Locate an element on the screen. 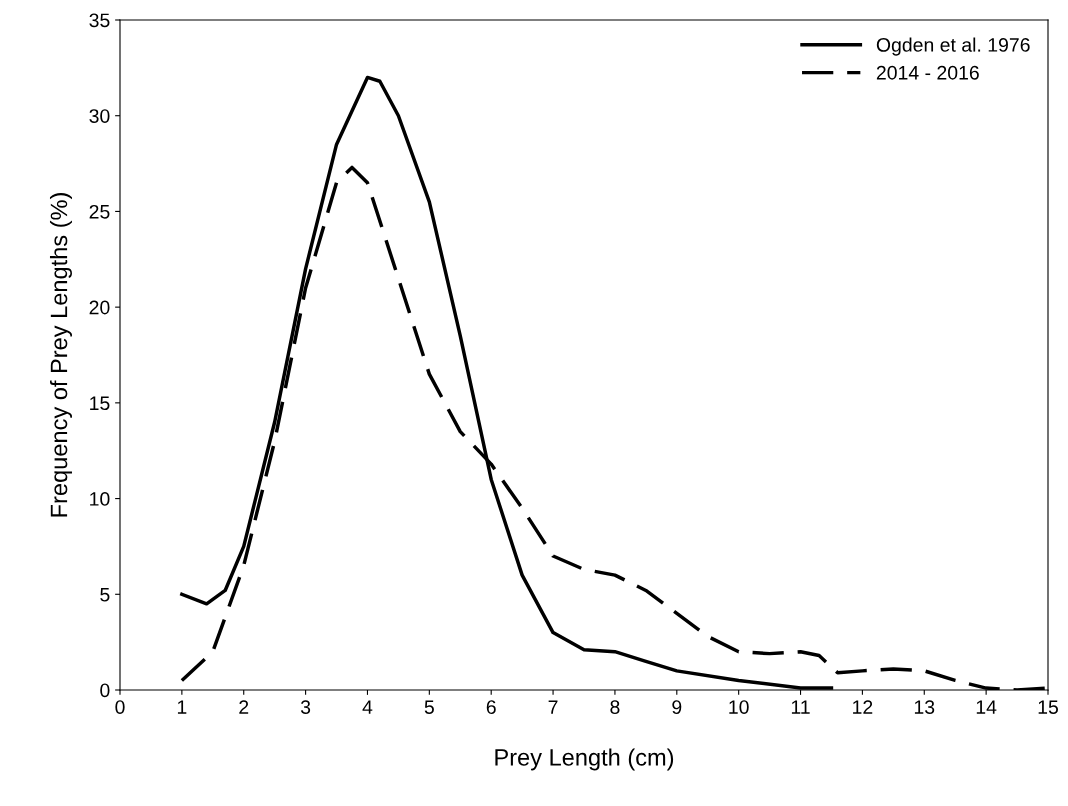  y-tick-label: 10 is located at coordinates (100, 499).